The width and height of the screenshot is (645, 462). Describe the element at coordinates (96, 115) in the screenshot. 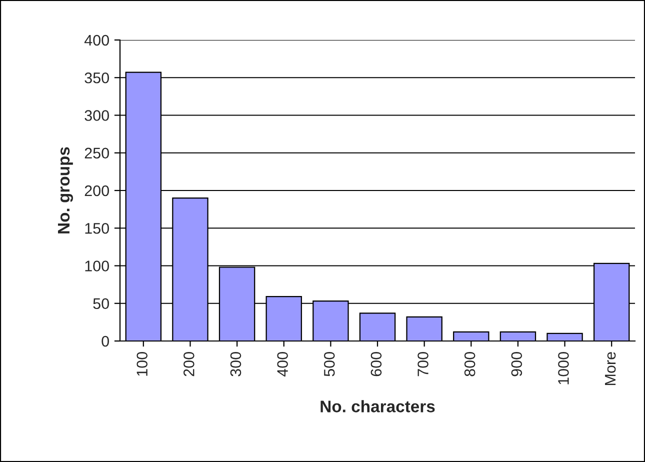

I see `y-tick-label: 300` at that location.